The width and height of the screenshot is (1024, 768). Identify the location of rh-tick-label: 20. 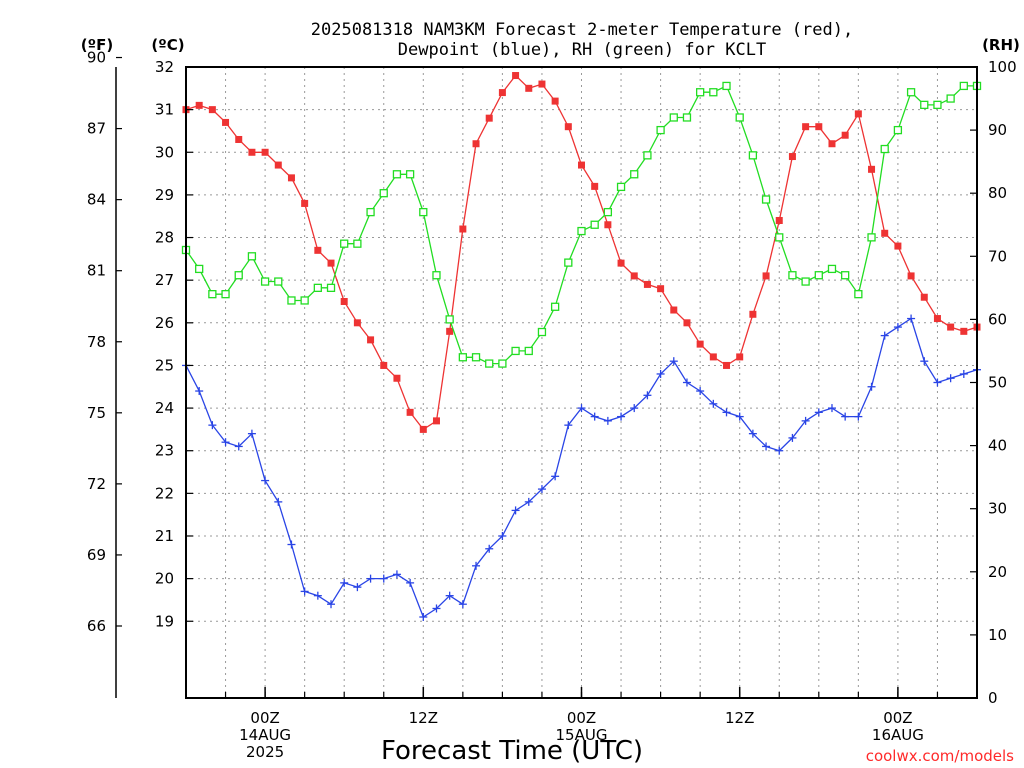
(997, 572).